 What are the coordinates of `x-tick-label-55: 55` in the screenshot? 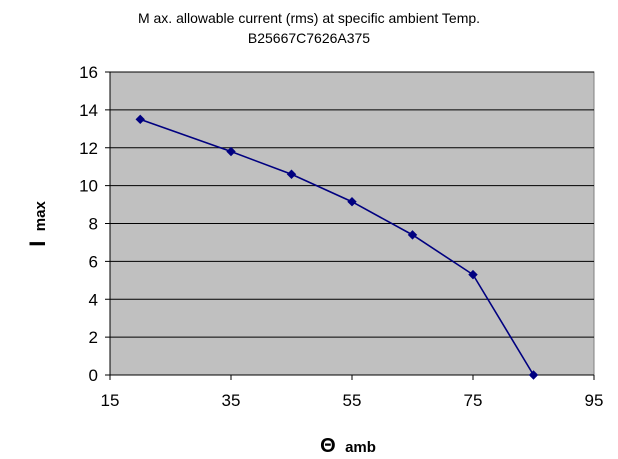 It's located at (352, 400).